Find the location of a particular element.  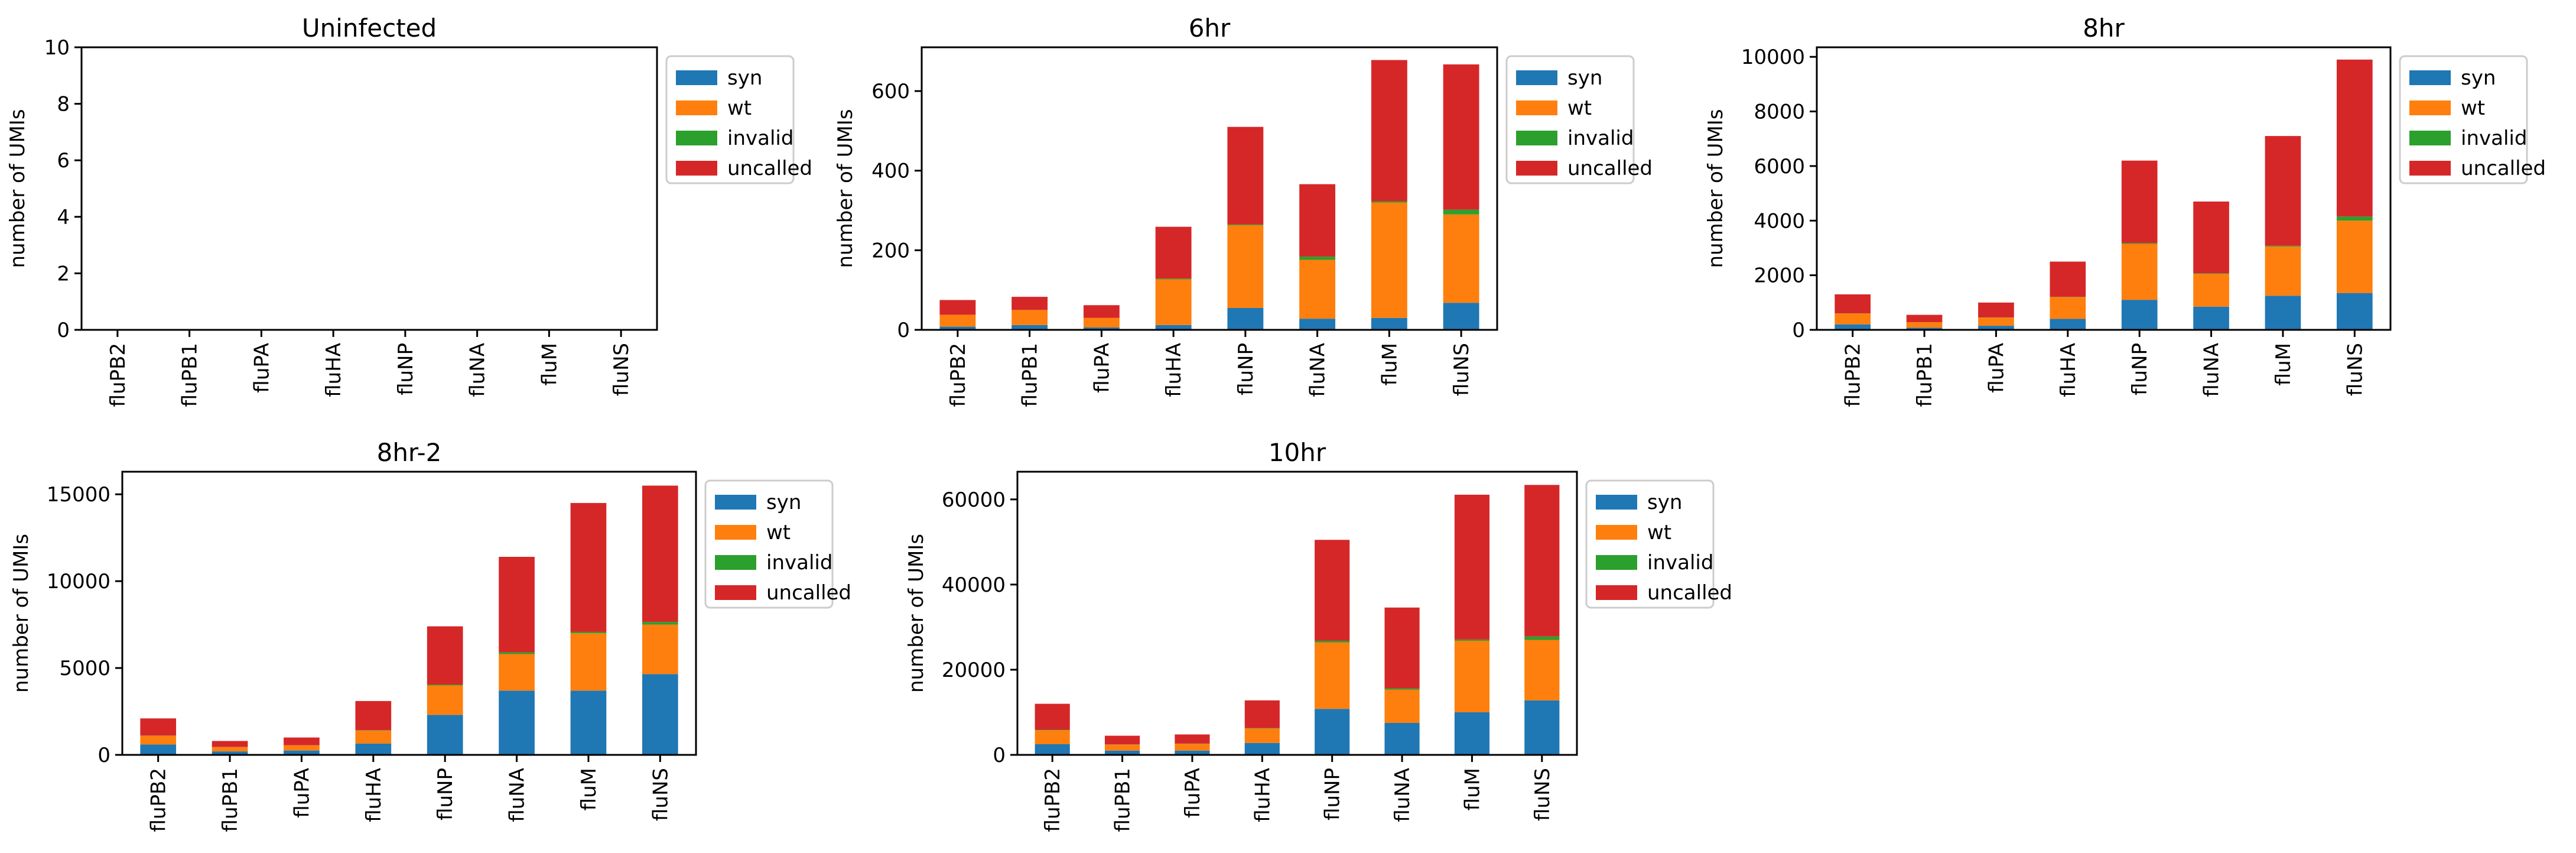

bar-invalid-fluNP is located at coordinates (1332, 642).